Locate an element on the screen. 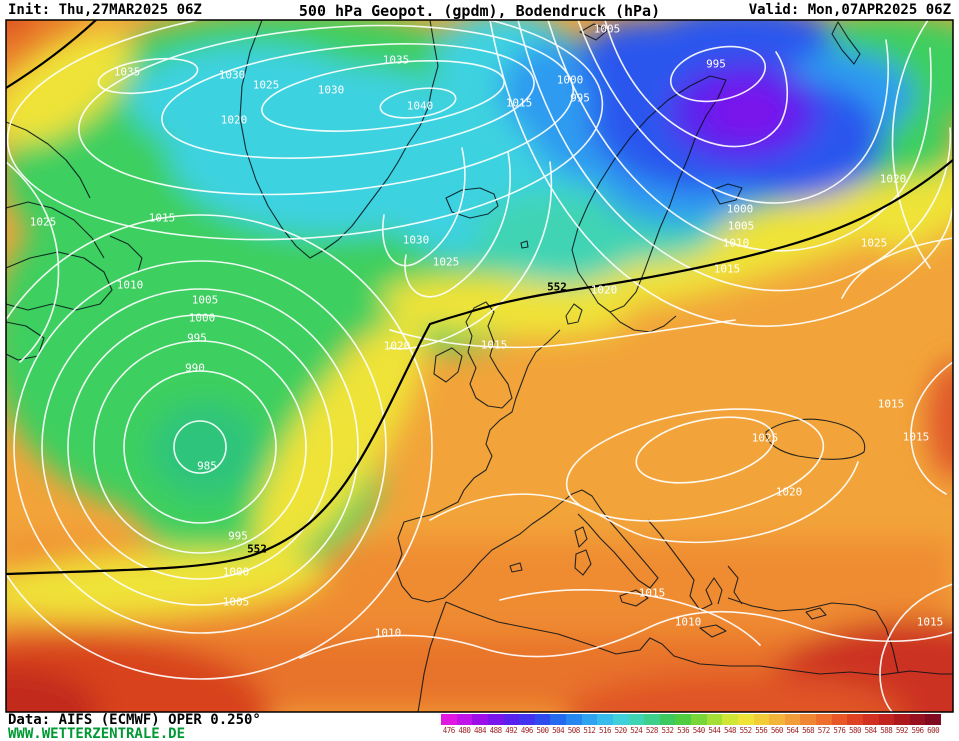 This screenshot has height=741, width=959. legend-value: 548 is located at coordinates (730, 730).